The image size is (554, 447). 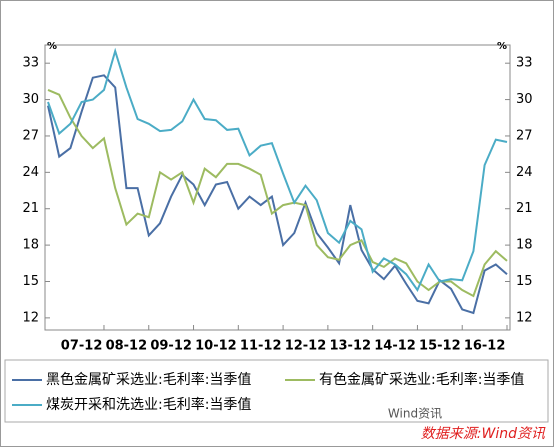 I want to click on x-tick-label: 07-12, so click(x=82, y=346).